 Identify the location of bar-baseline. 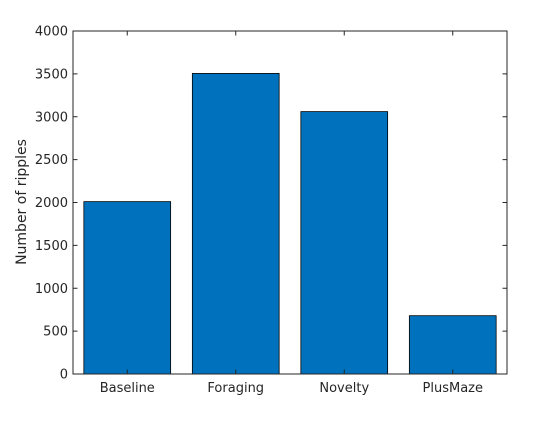
(127, 288).